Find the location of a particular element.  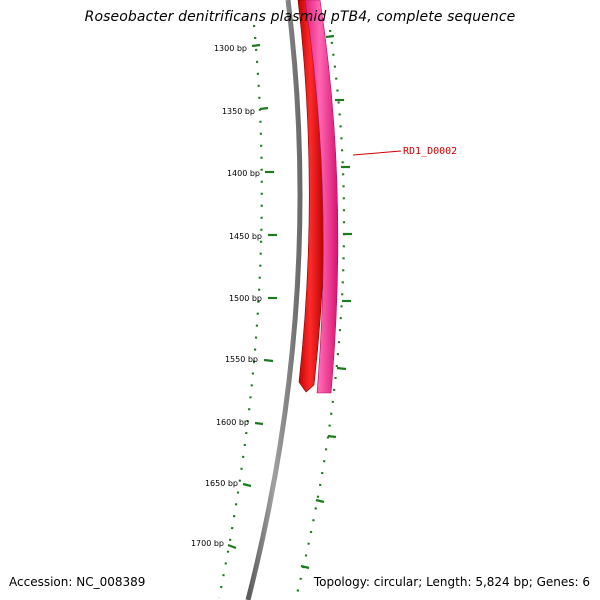

tick-label-1600: 1600 bp is located at coordinates (232, 422).